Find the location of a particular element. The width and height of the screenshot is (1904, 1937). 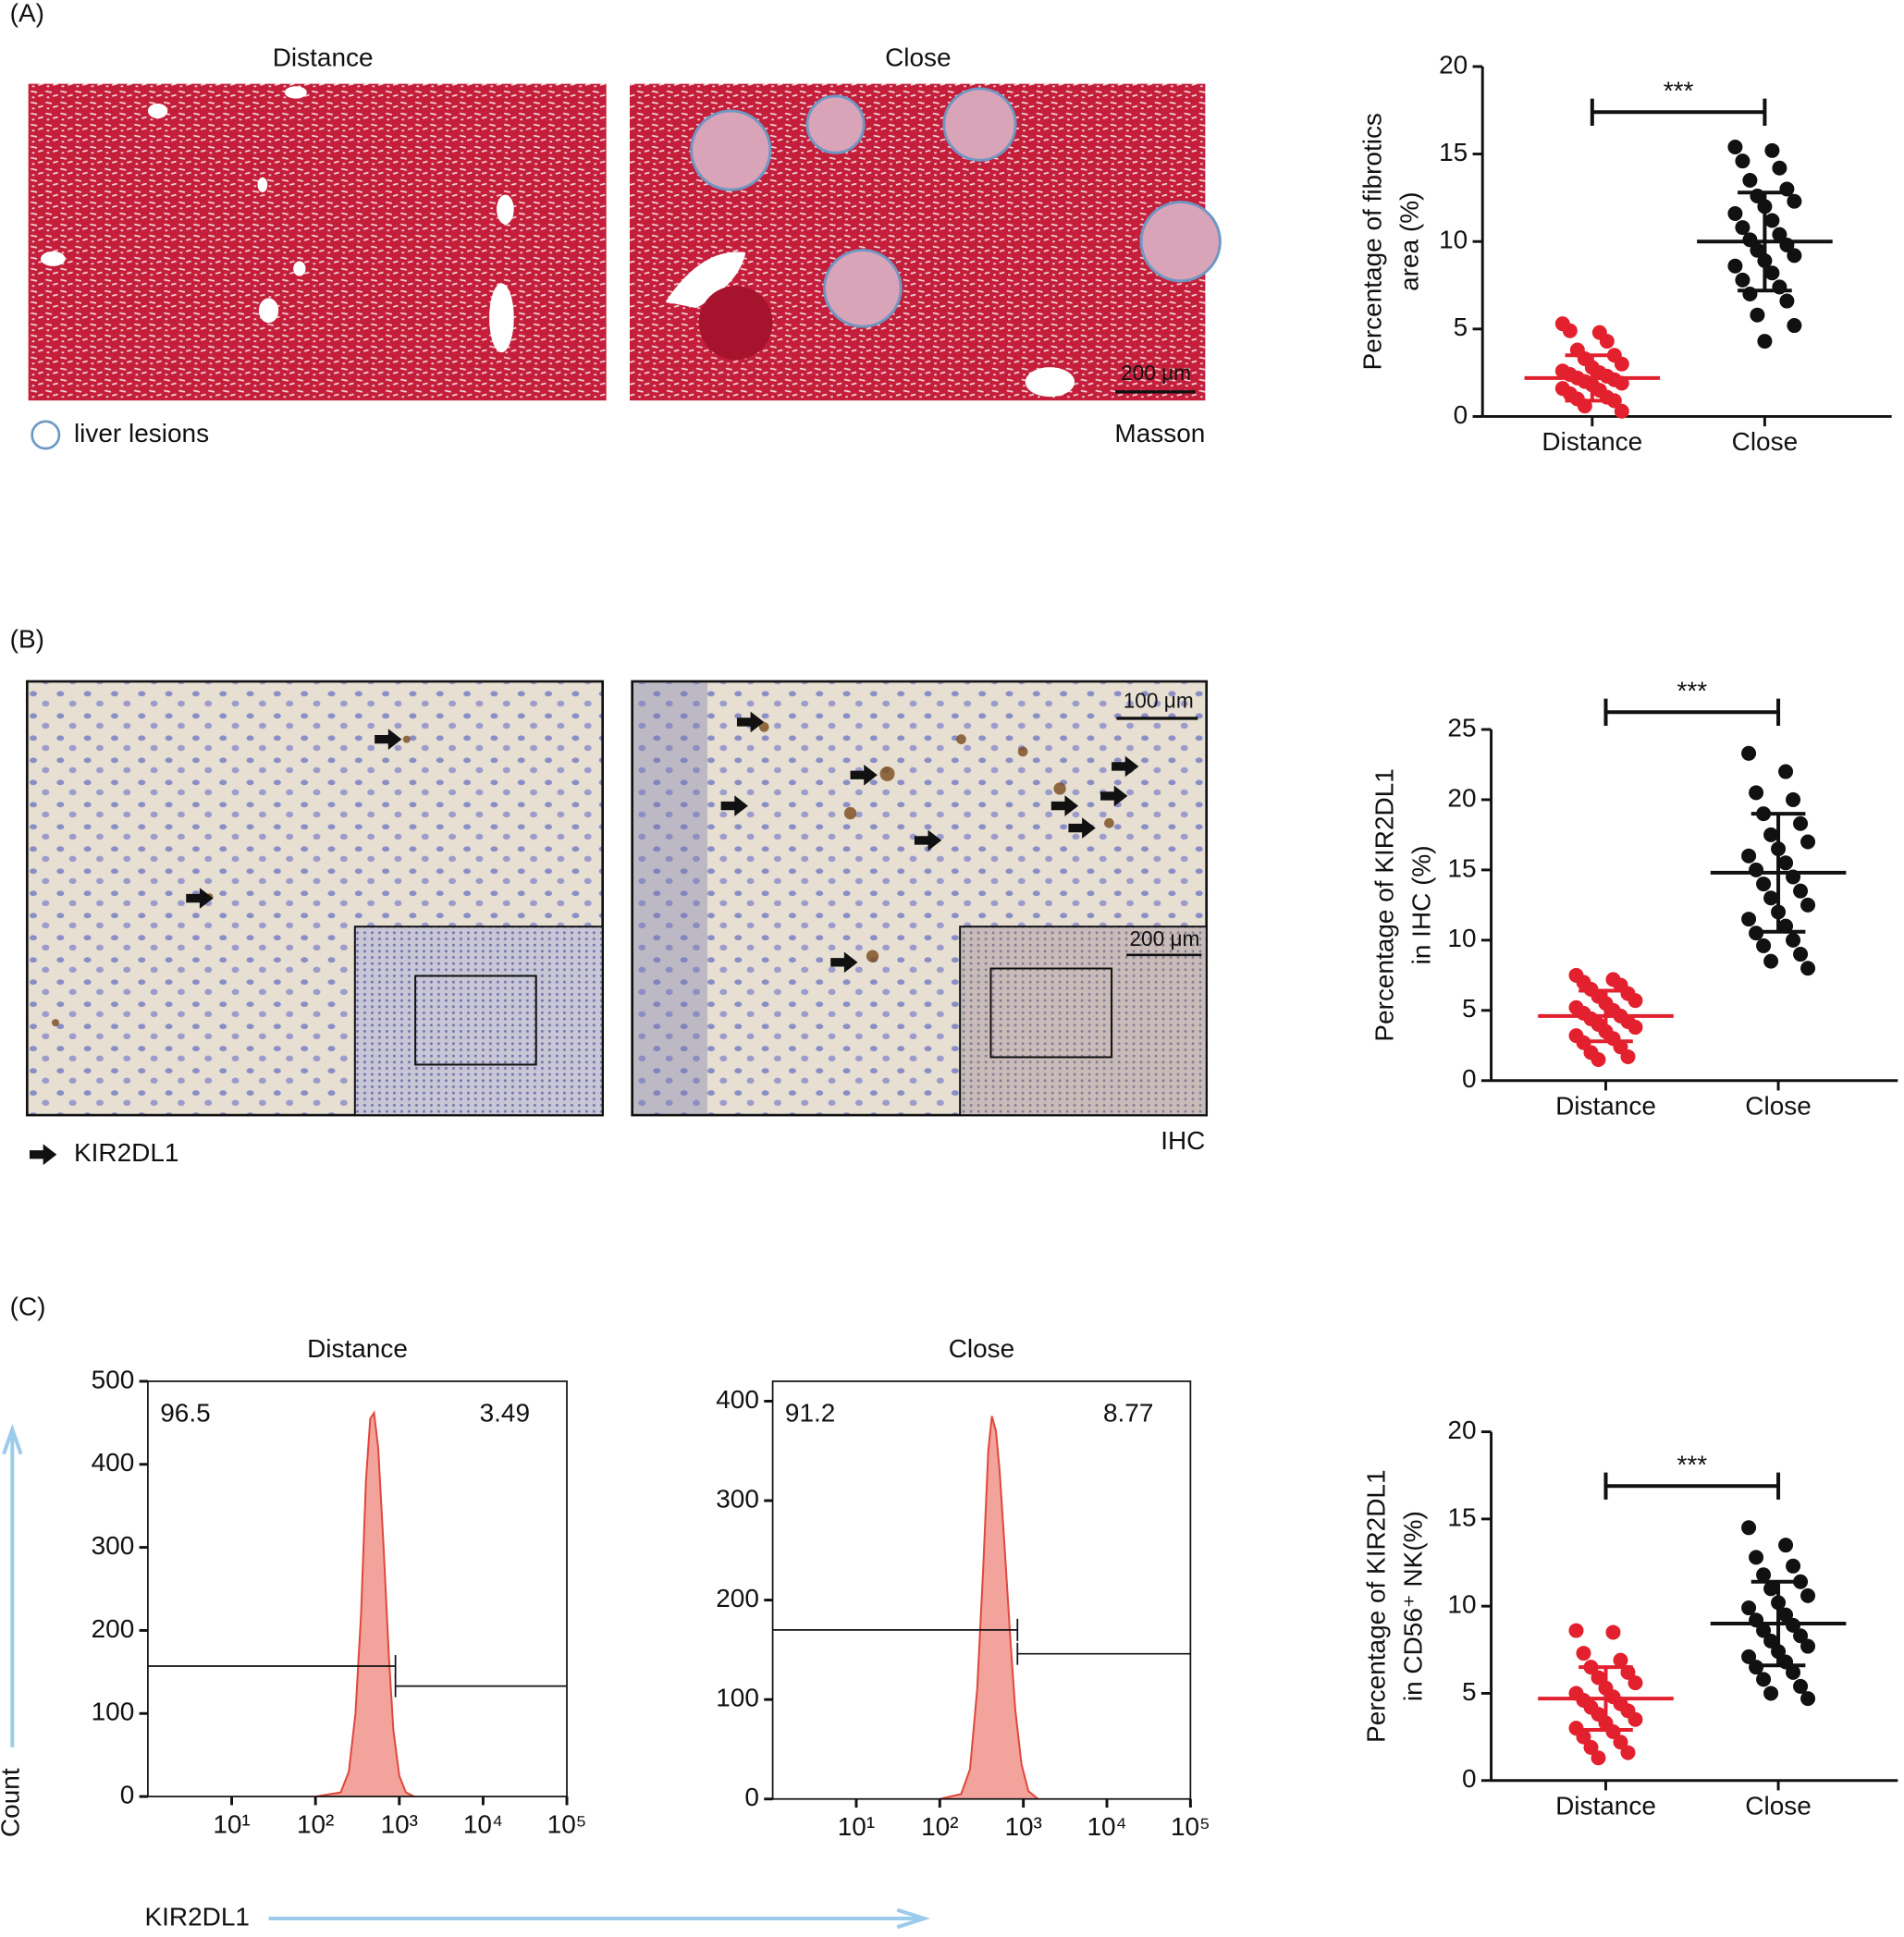

y-tick-label: 300 is located at coordinates (113, 1546).